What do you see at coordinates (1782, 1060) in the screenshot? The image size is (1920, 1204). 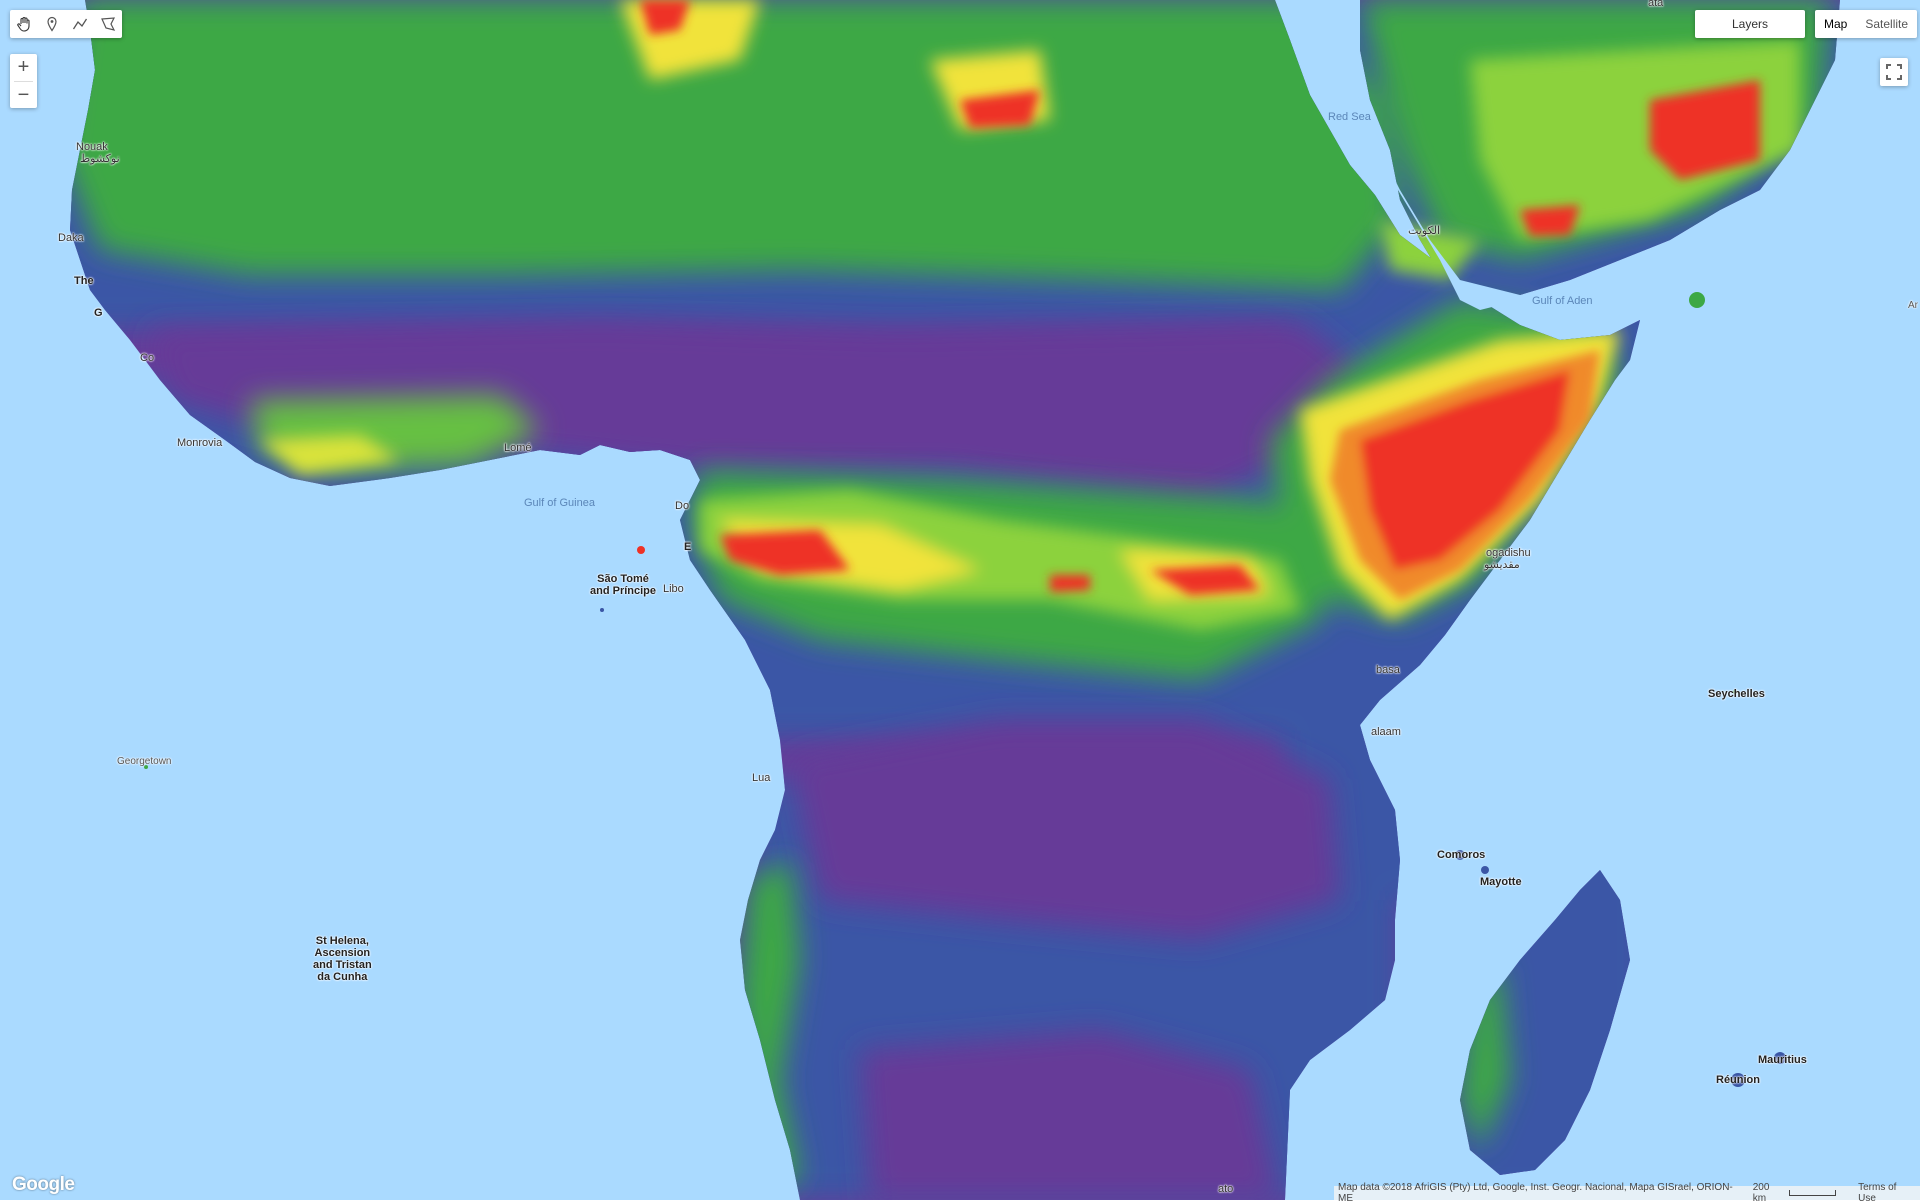 I see `label-mauritius: Mauritius` at bounding box center [1782, 1060].